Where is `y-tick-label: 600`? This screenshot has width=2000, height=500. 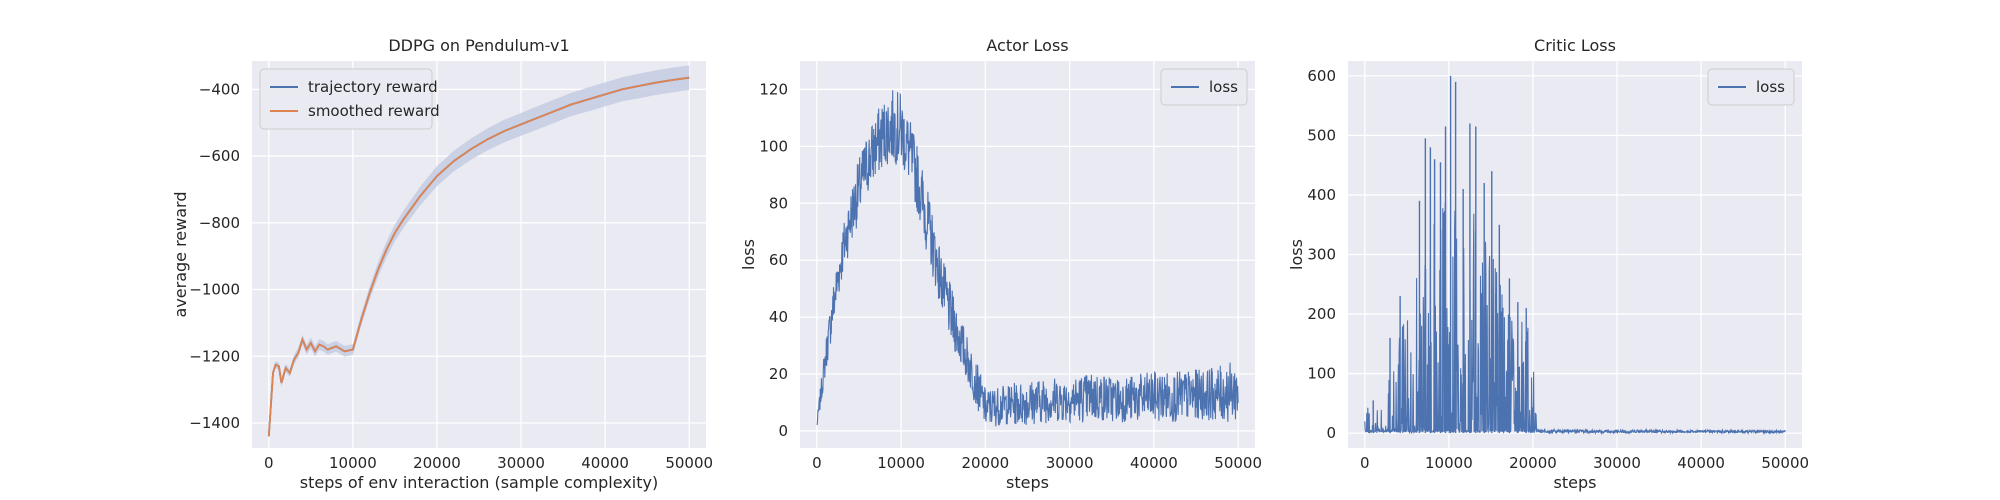
y-tick-label: 600 is located at coordinates (1321, 76).